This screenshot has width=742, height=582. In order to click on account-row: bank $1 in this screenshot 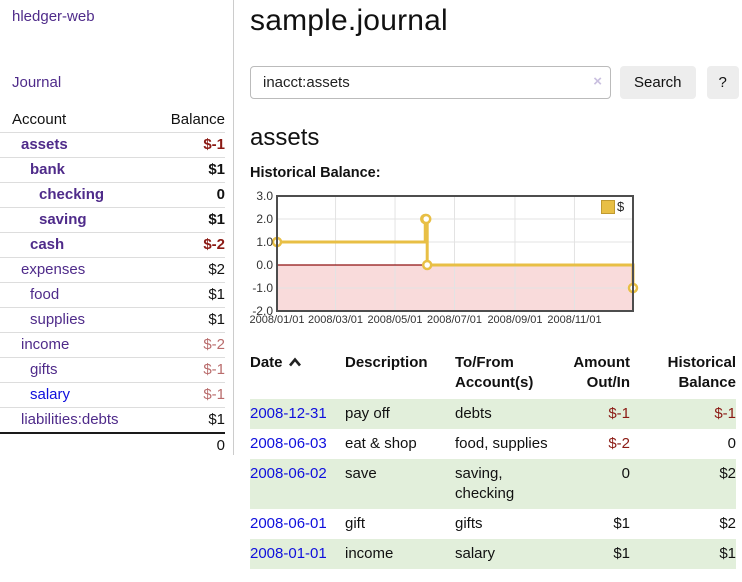, I will do `click(112, 170)`.